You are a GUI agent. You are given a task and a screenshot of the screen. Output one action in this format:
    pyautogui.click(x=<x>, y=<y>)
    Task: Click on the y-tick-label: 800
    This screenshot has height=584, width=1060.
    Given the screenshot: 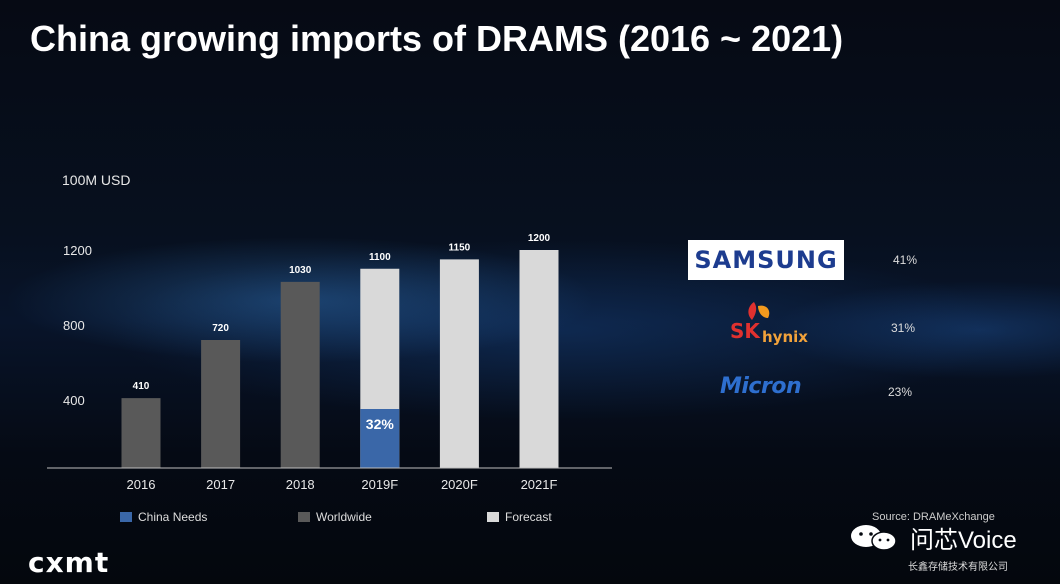 What is the action you would take?
    pyautogui.click(x=74, y=325)
    